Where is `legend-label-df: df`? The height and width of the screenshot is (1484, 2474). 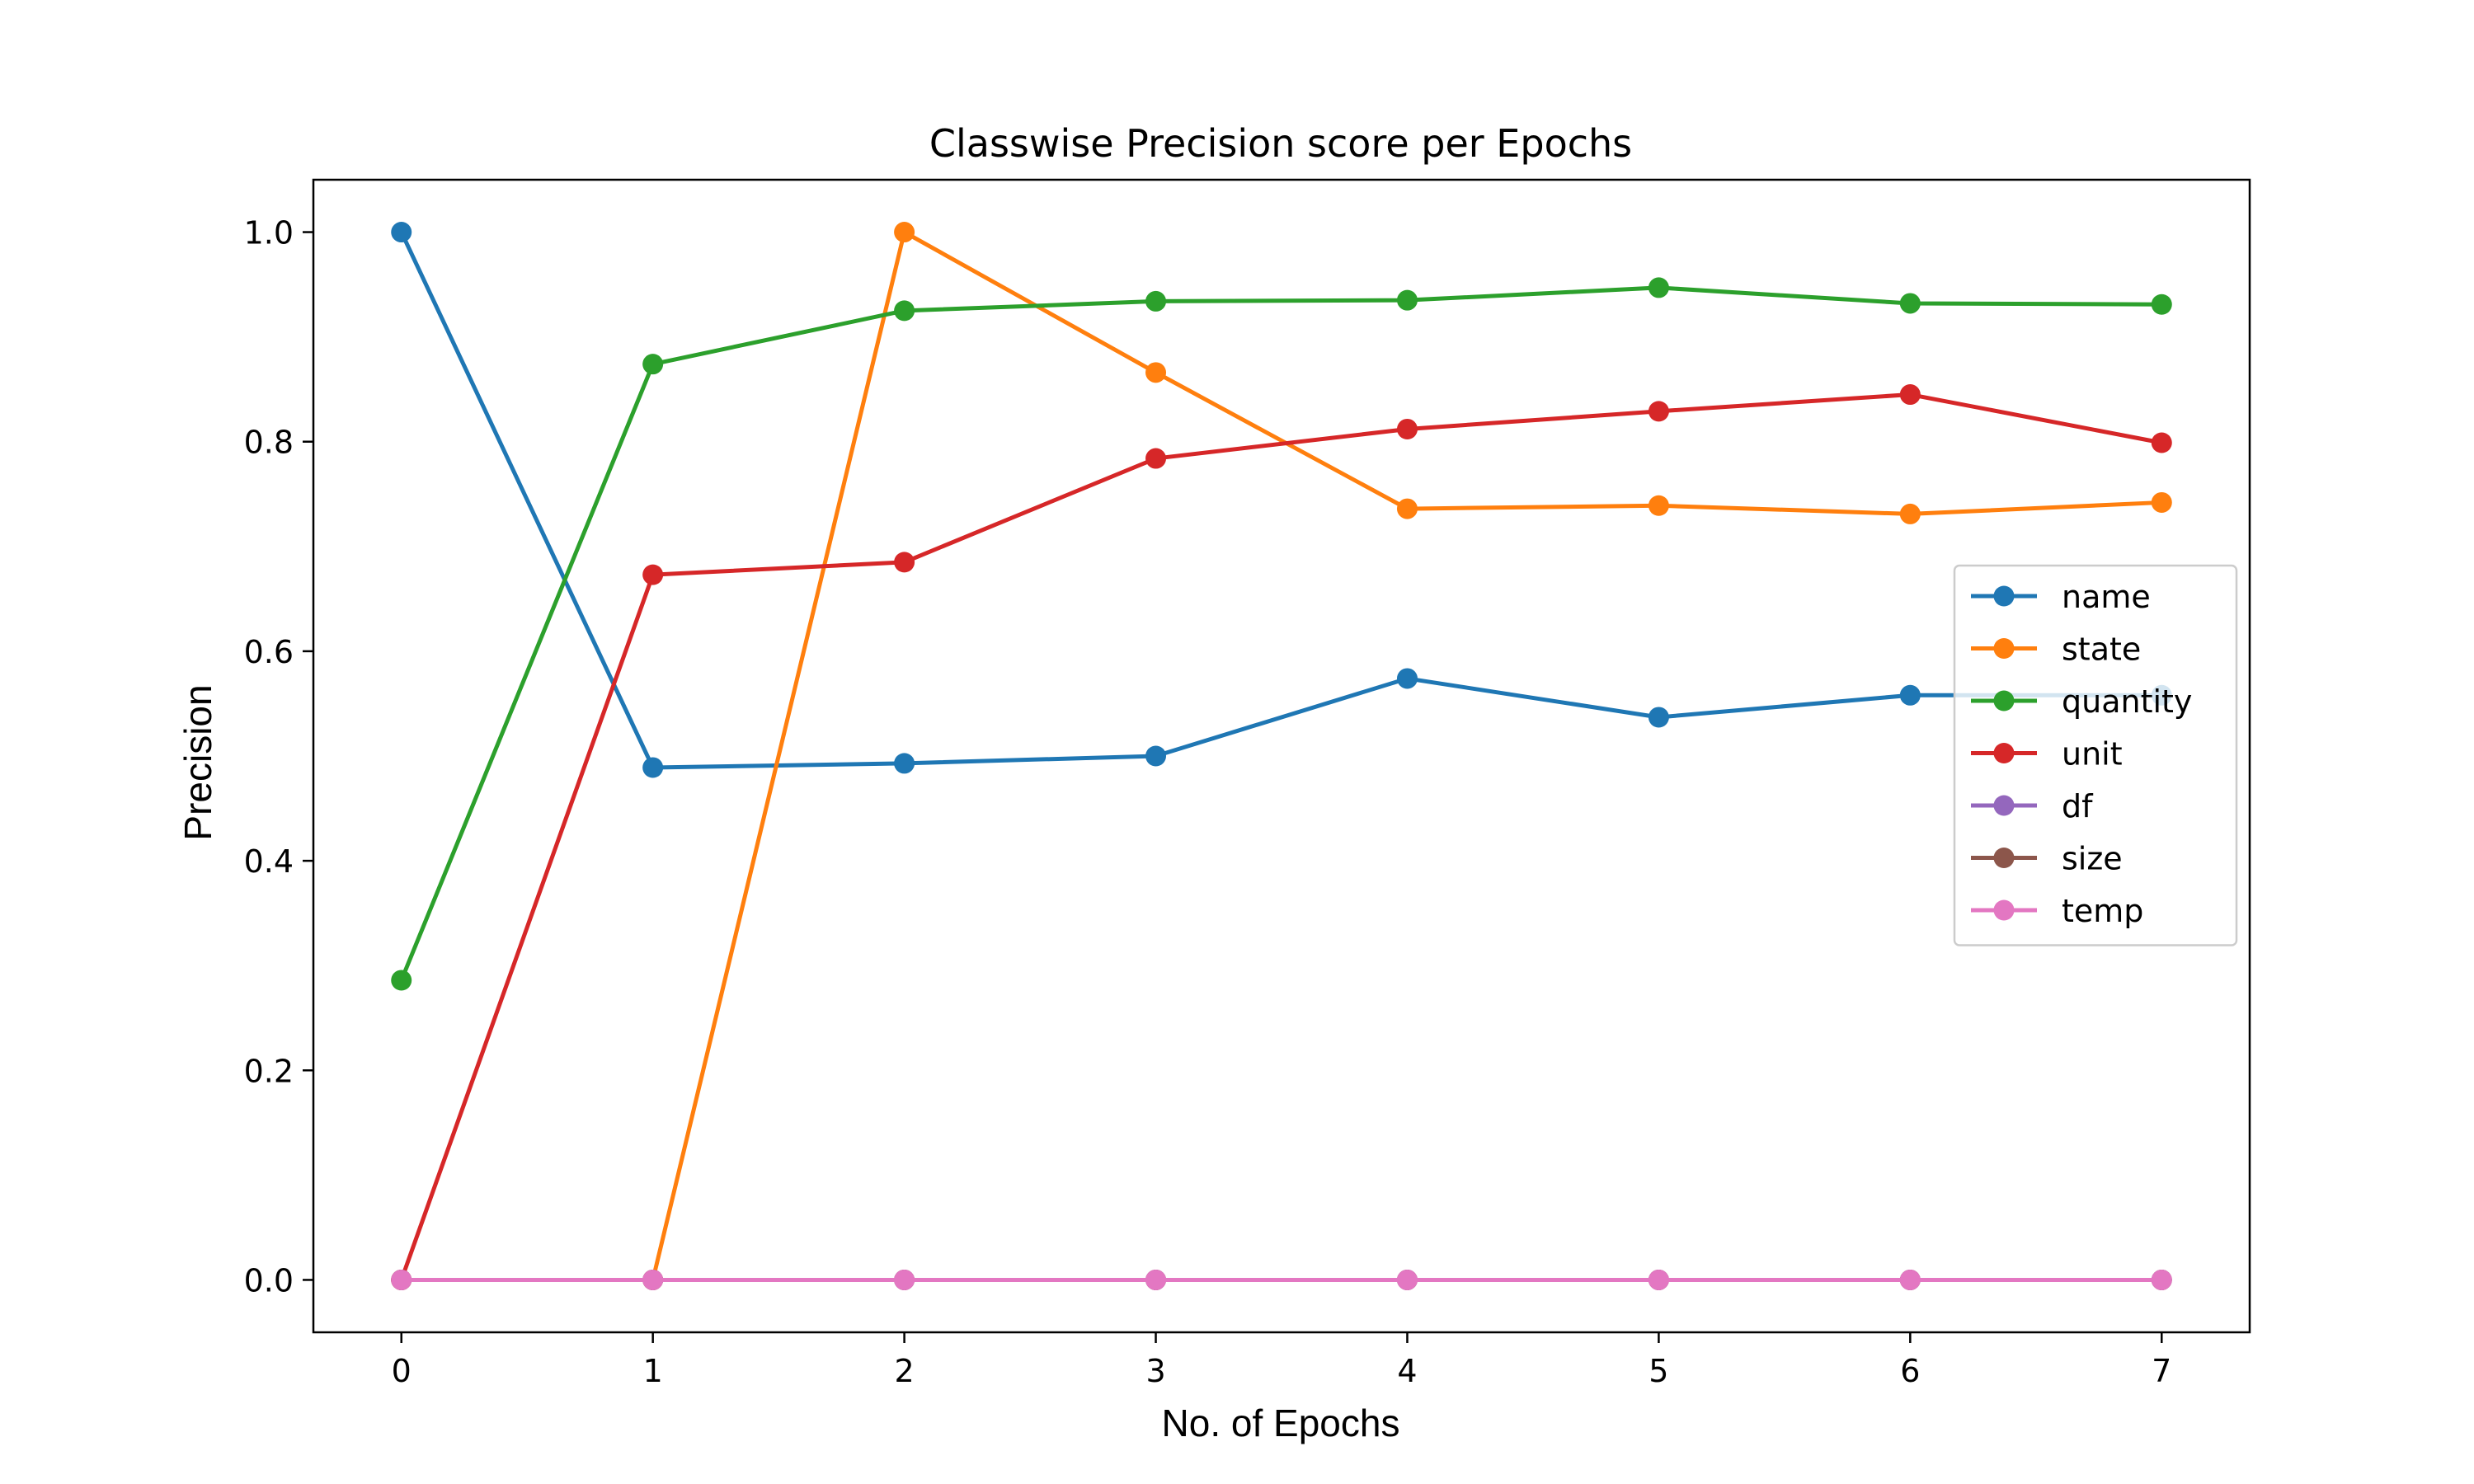
legend-label-df: df is located at coordinates (2078, 806).